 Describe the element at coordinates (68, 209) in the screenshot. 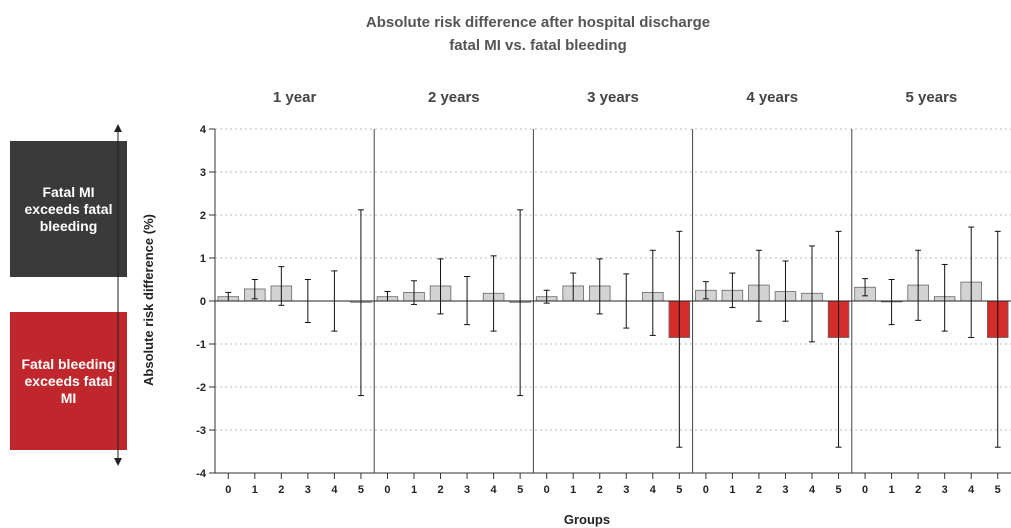

I see `fatal-mi-exceeds-label: Fatal MI exceeds fatal bleeding` at that location.